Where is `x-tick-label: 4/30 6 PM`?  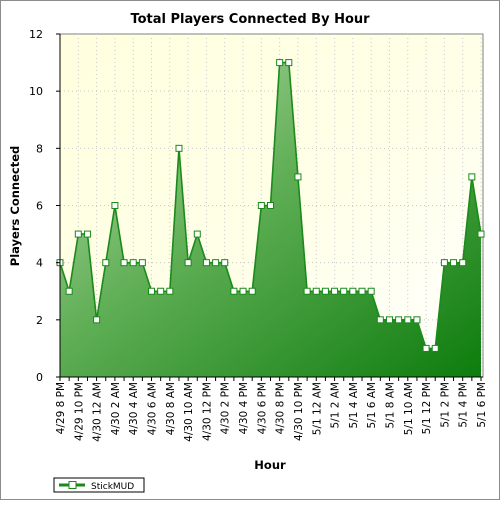 x-tick-label: 4/30 6 PM is located at coordinates (262, 408).